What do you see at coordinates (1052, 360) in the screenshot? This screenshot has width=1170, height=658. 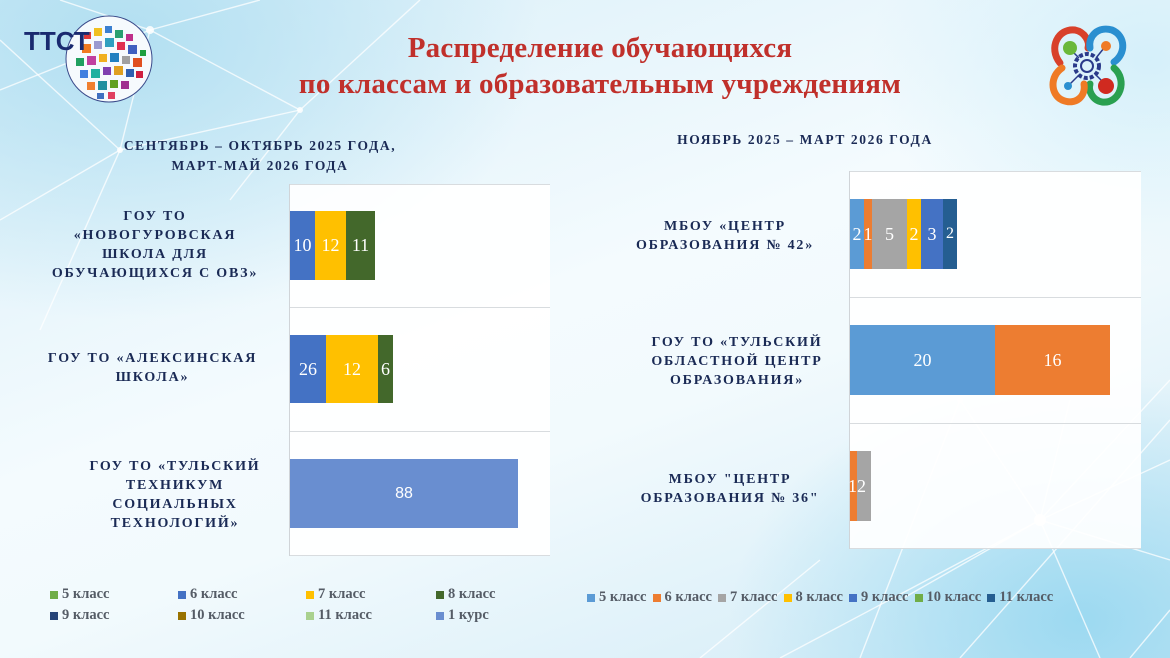 I see `bar-segment-6-class: 16` at bounding box center [1052, 360].